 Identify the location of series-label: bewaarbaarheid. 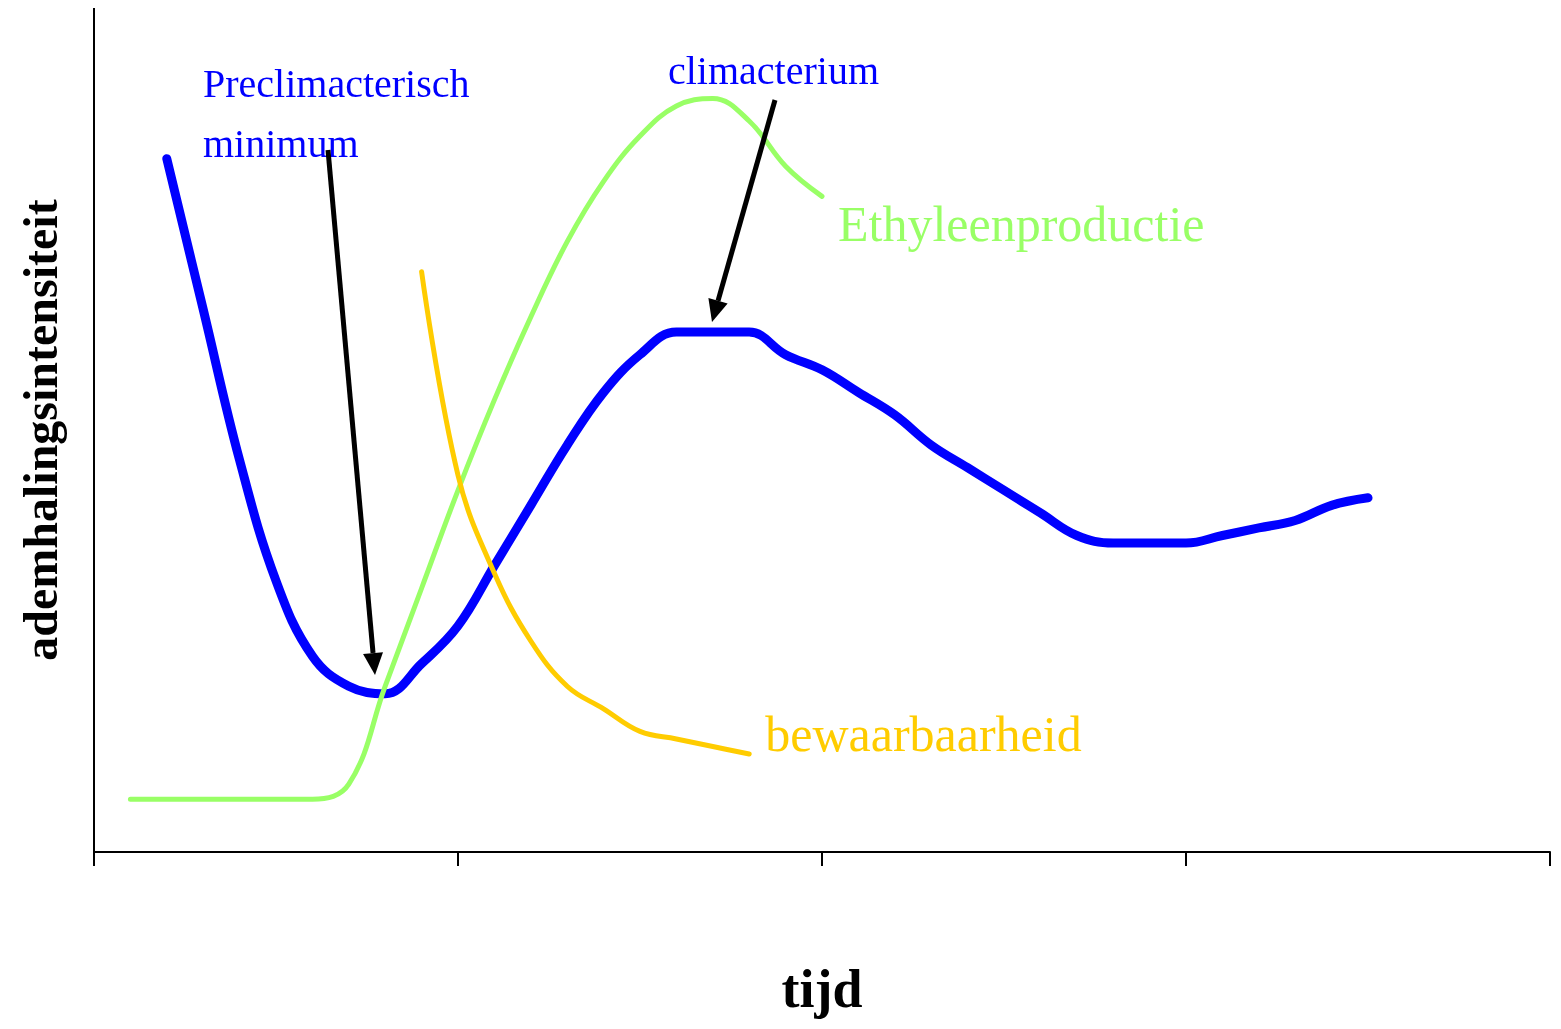
(923, 734).